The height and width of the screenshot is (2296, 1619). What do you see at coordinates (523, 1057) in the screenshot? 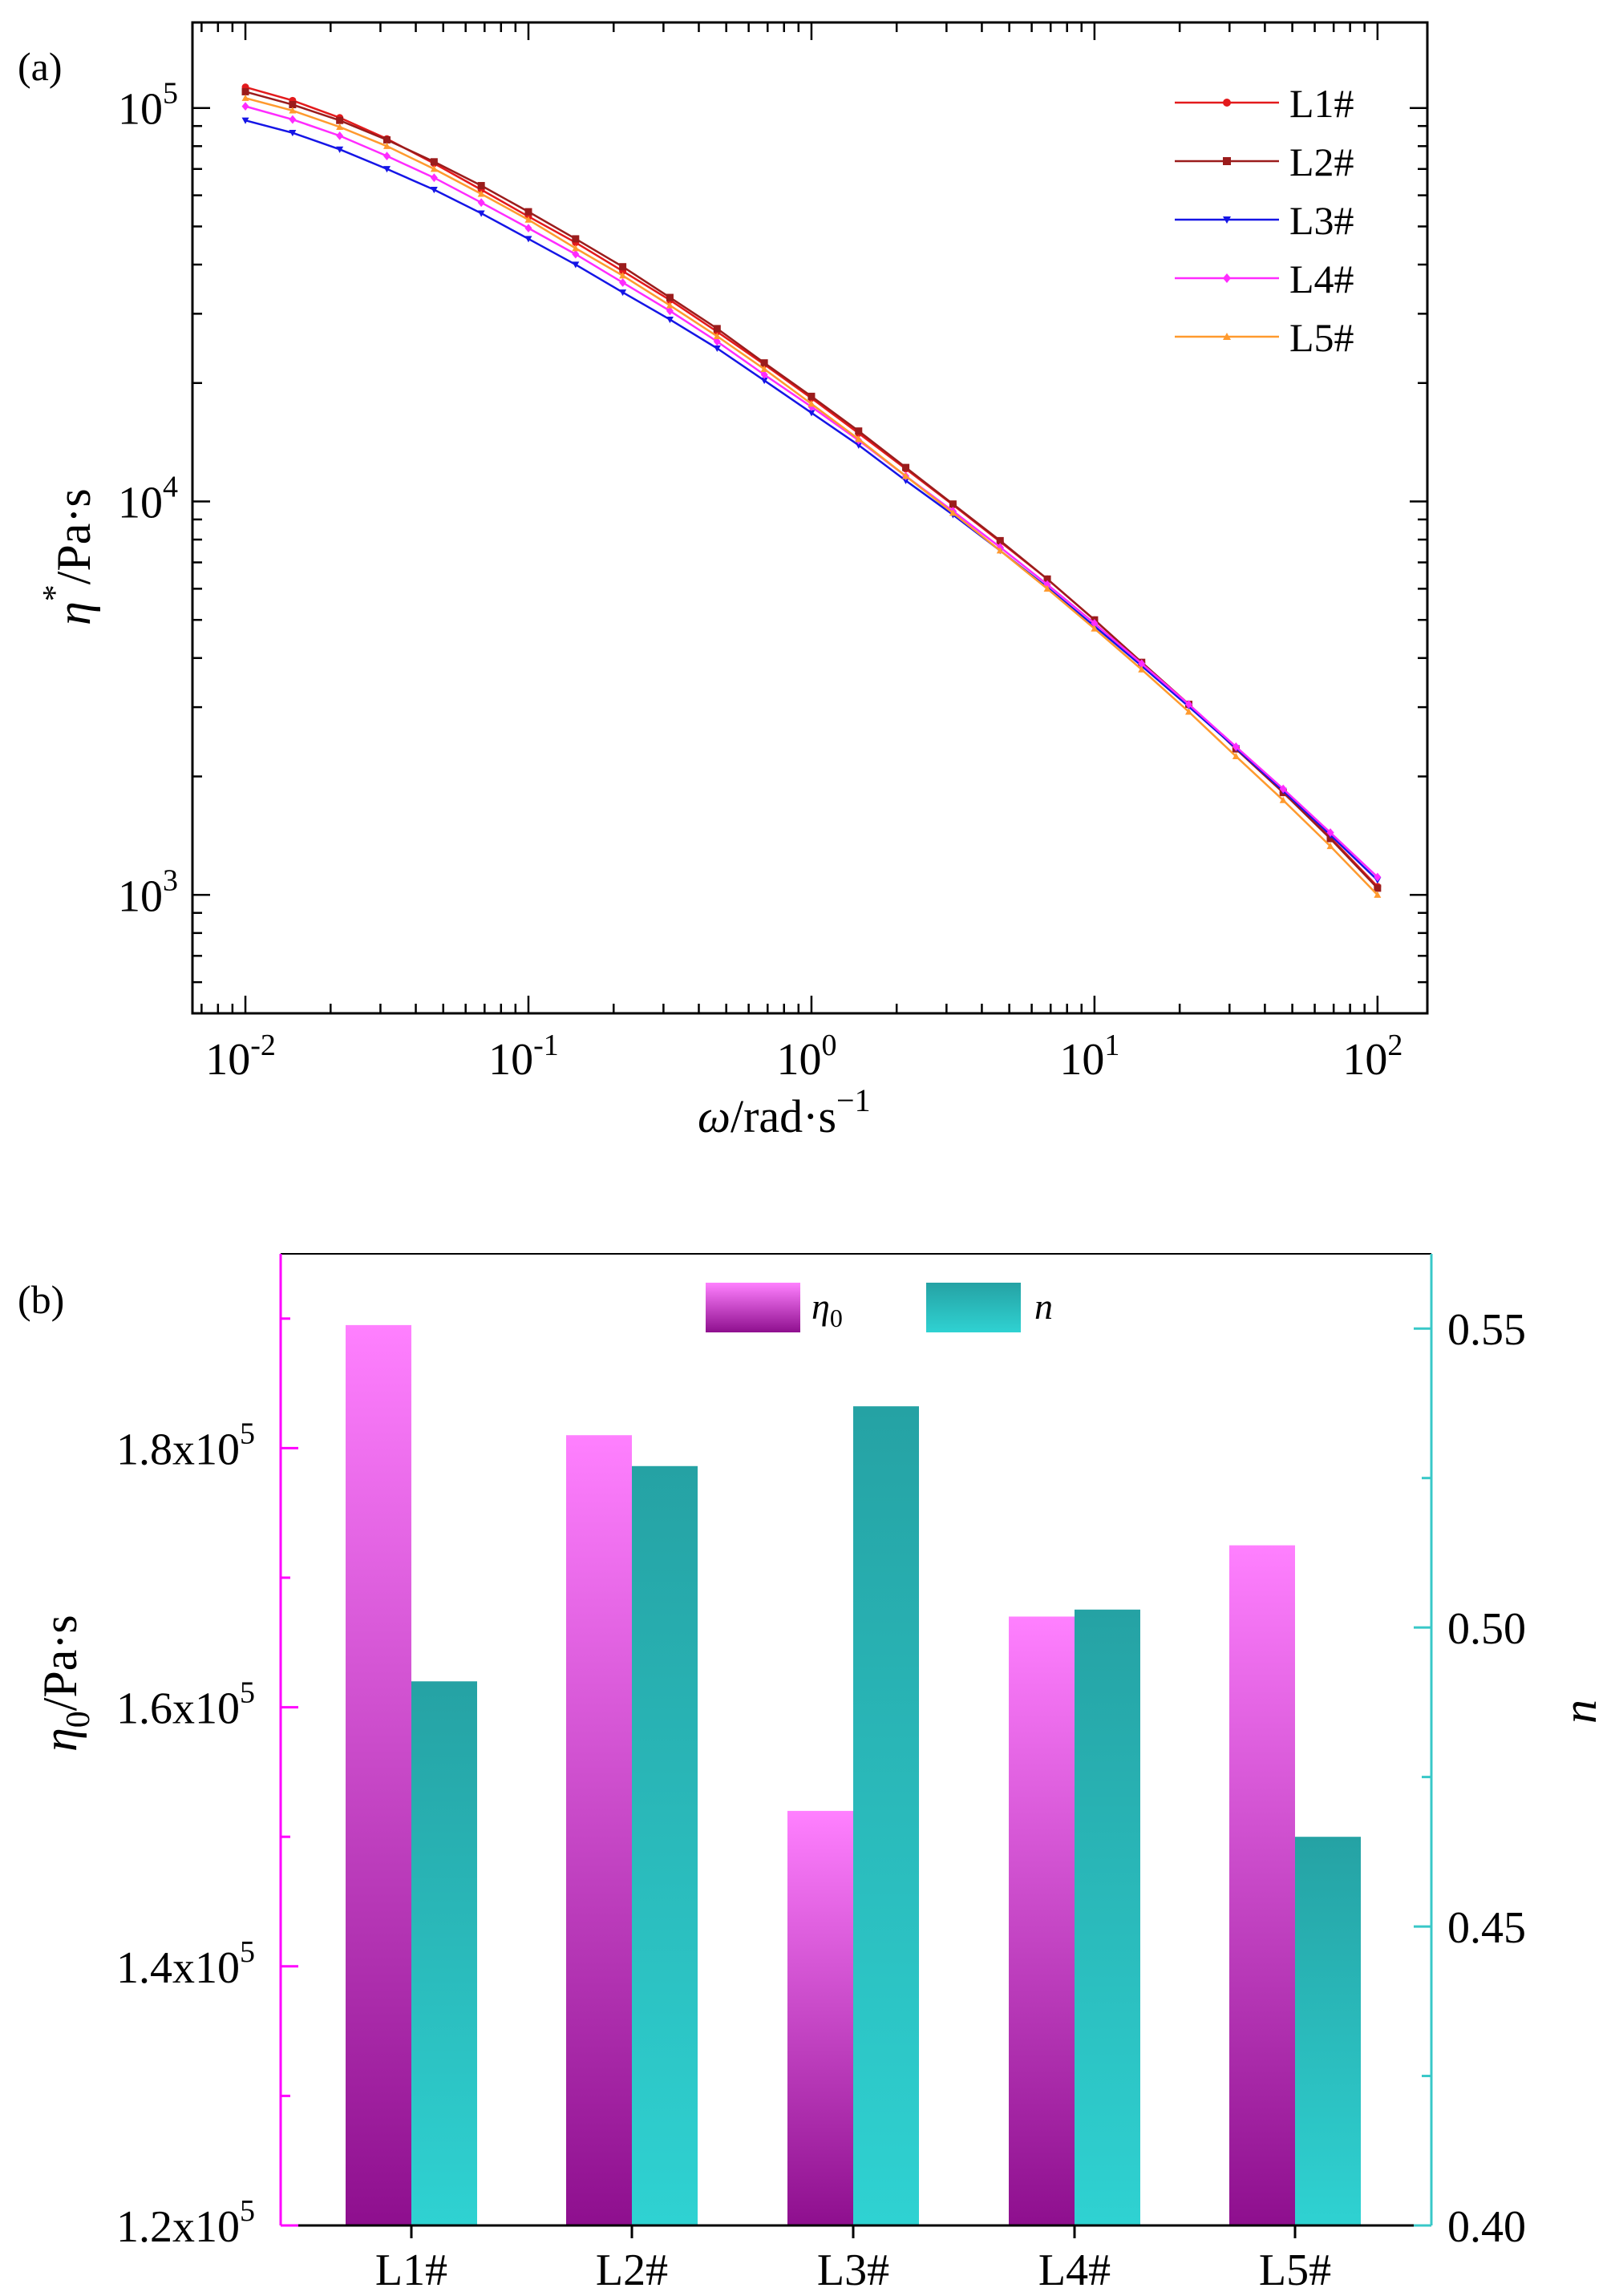
I see `x-tick-label: 10⁻¹` at bounding box center [523, 1057].